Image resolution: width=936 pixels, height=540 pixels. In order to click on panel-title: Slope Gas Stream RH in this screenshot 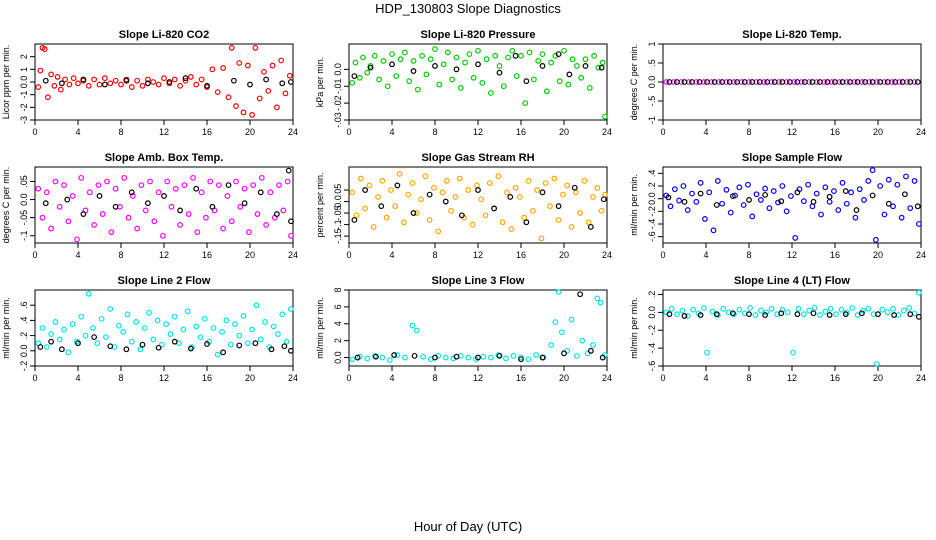, I will do `click(477, 158)`.